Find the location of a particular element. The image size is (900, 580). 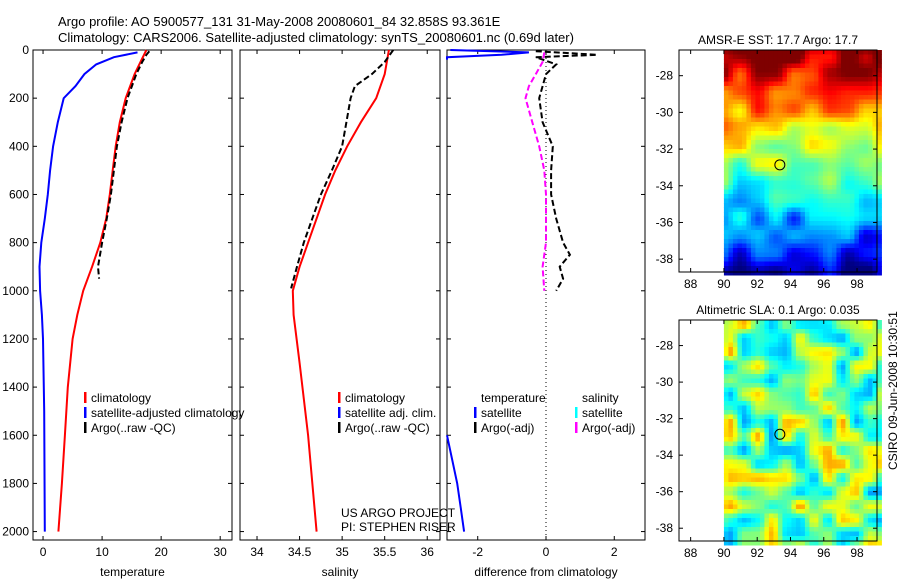

x-tick-label: 96 is located at coordinates (824, 284).